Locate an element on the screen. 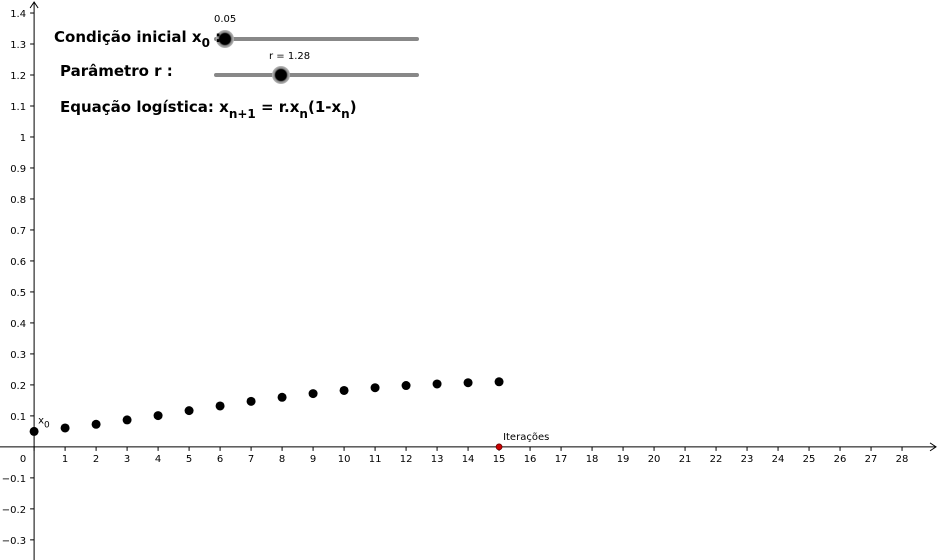  x-tick-label: 23 is located at coordinates (747, 459).